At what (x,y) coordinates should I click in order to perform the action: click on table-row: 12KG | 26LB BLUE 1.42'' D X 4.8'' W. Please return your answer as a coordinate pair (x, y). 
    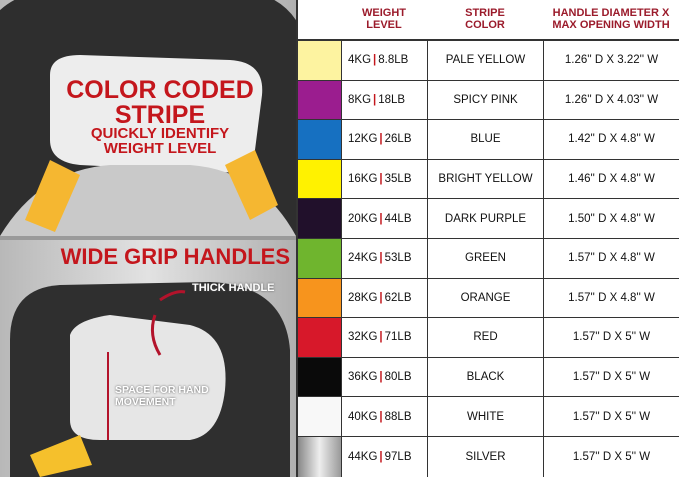
    Looking at the image, I should click on (488, 140).